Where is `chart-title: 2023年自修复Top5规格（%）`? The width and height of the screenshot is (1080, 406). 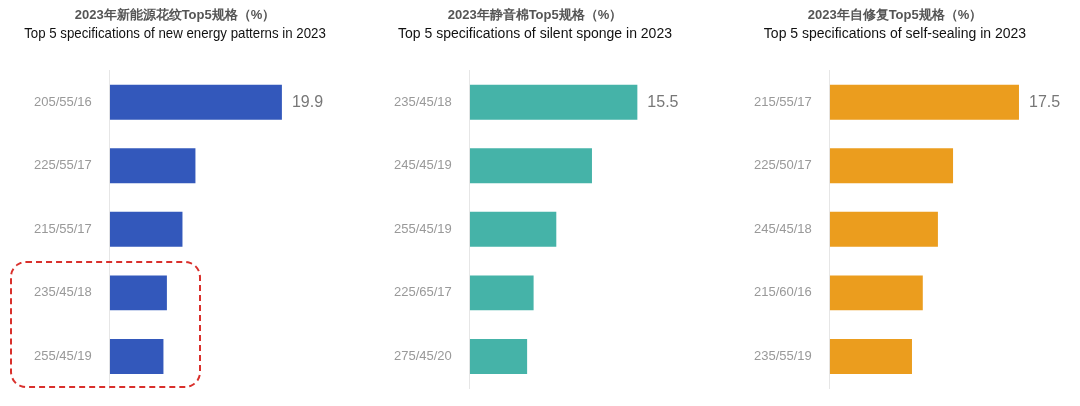
chart-title: 2023年自修复Top5规格（%） is located at coordinates (895, 15).